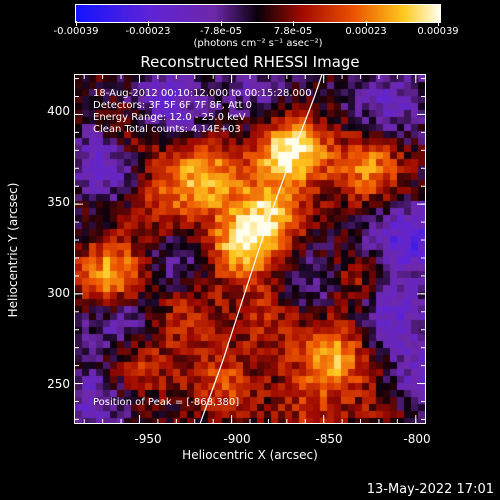 The height and width of the screenshot is (500, 500). I want to click on x-tick-label: -950, so click(148, 439).